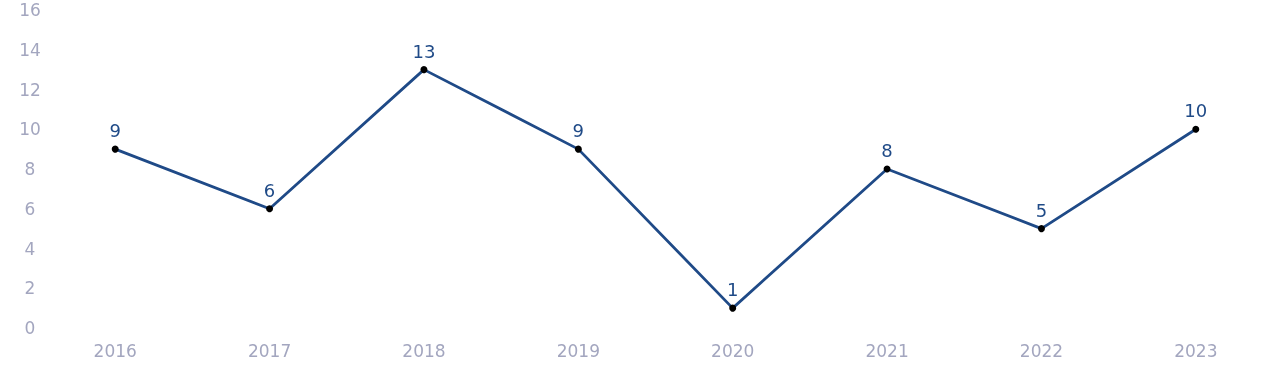  I want to click on data-label: 8, so click(887, 150).